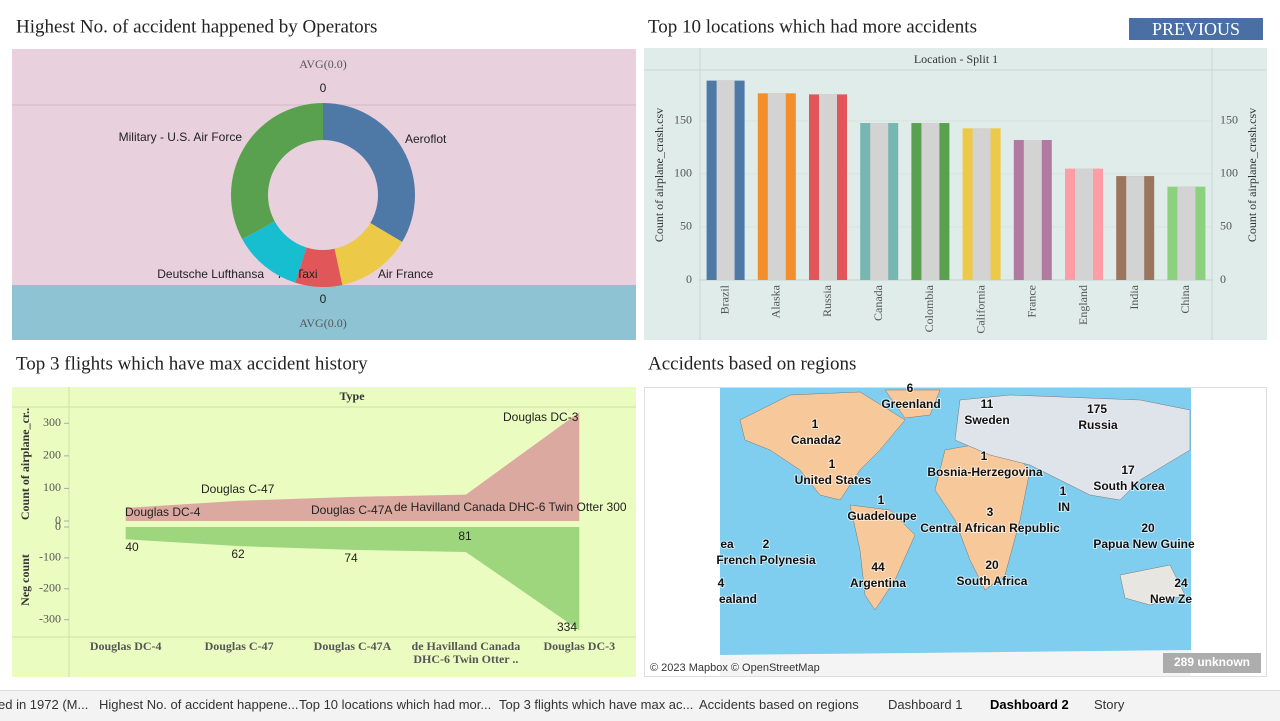 This screenshot has width=1280, height=721. I want to click on map-count: 24, so click(1181, 583).